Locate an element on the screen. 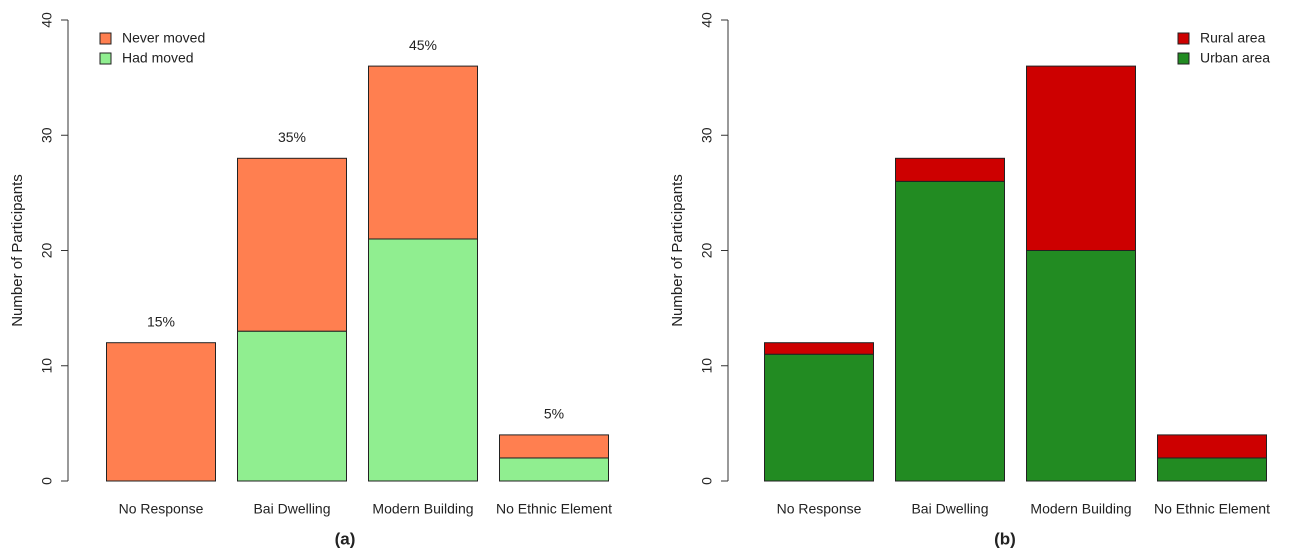 This screenshot has width=1290, height=555. data-label: 35% is located at coordinates (292, 137).